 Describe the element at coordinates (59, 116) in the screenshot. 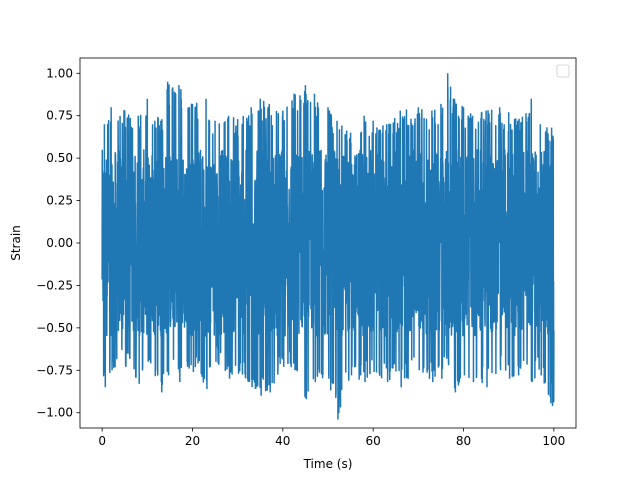

I see `y-tick-label: 0.75` at that location.